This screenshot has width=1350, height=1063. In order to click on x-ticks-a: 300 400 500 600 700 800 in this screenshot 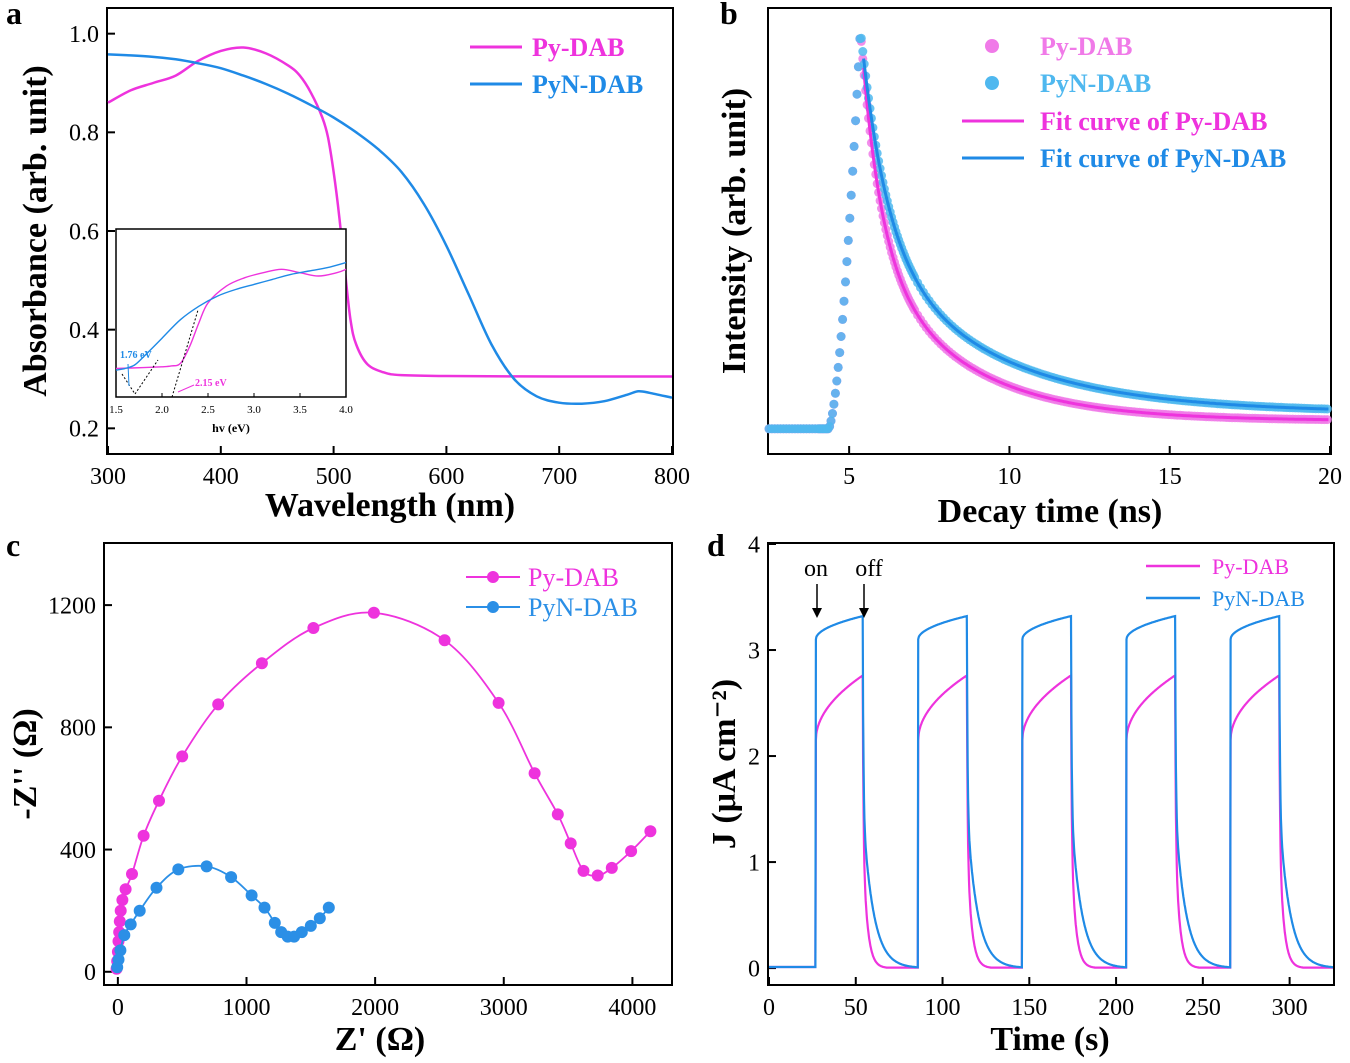, I will do `click(390, 468)`.